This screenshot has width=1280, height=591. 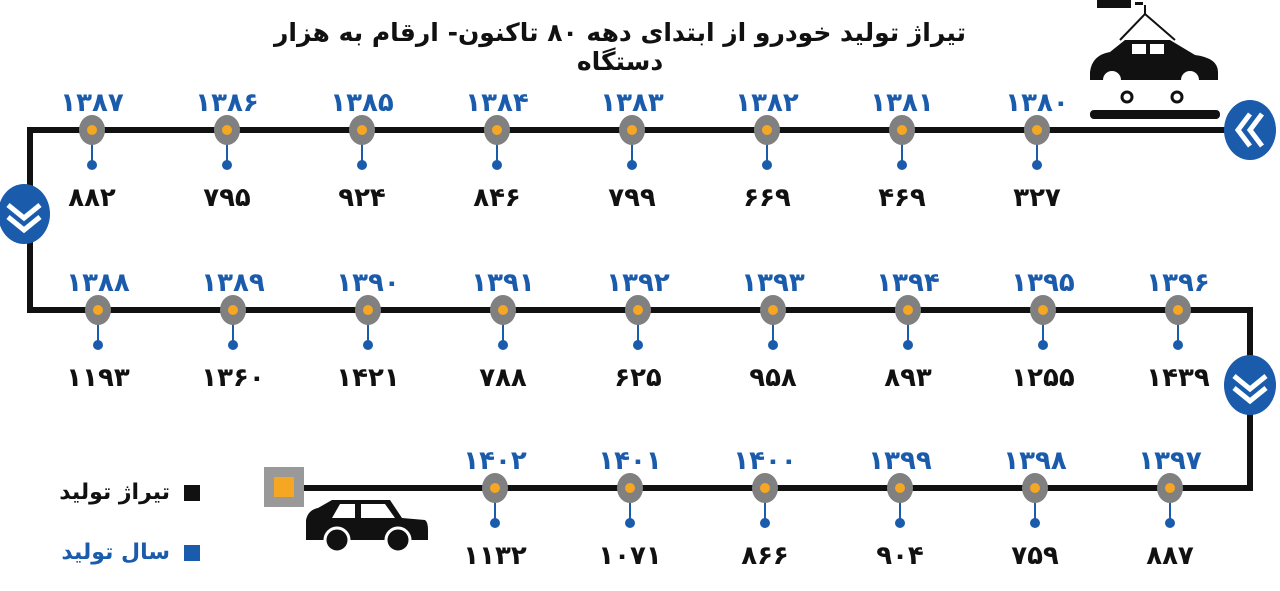 I want to click on year-label: ۱۳۹۶, so click(x=1178, y=283).